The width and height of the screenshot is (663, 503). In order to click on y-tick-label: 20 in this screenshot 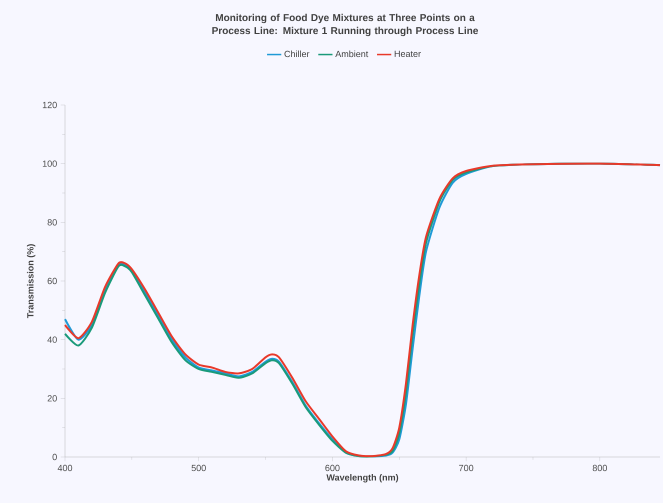, I will do `click(52, 398)`.